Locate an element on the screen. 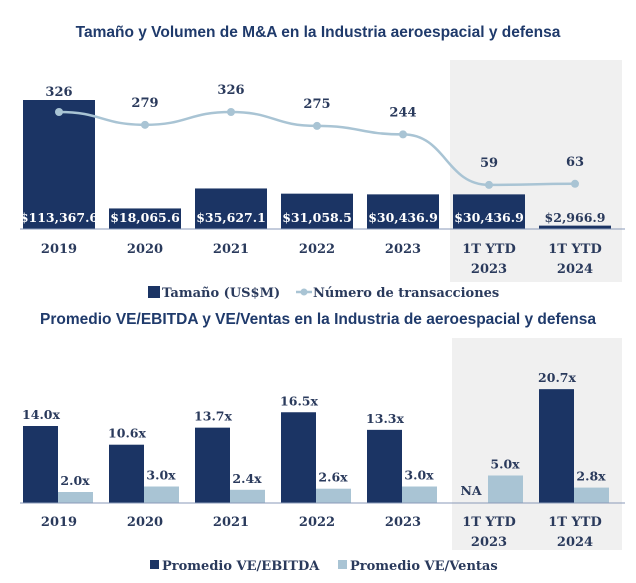 The image size is (636, 583). line-label: 59 is located at coordinates (489, 163).